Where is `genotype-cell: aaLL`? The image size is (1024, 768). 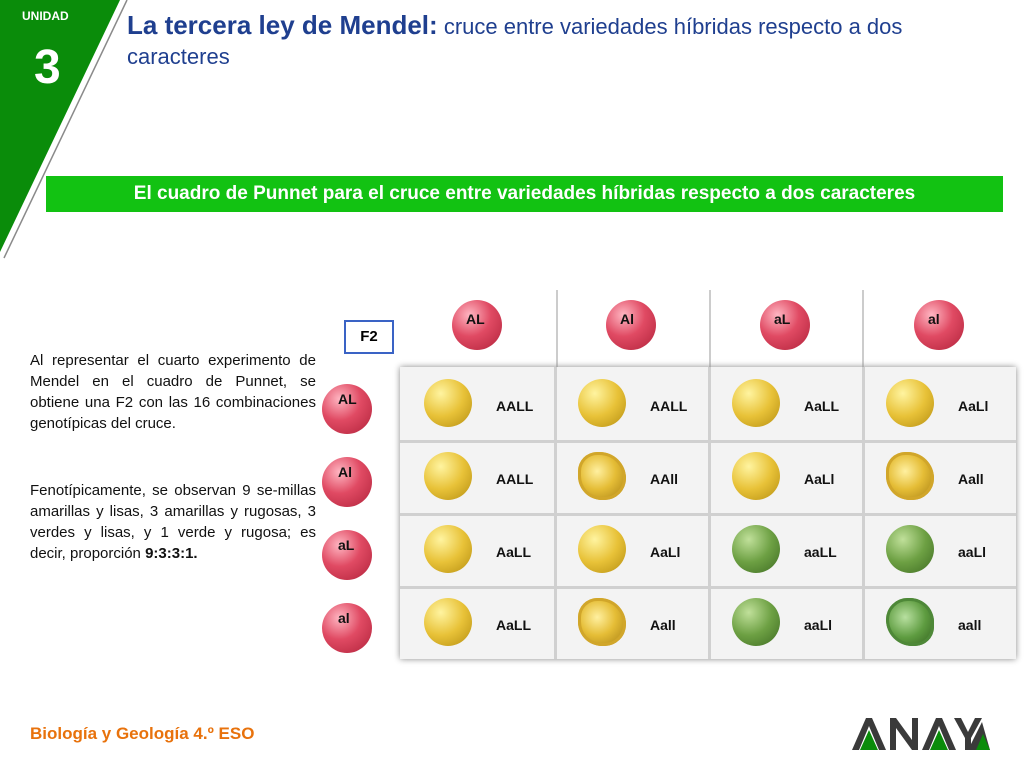 genotype-cell: aaLL is located at coordinates (820, 552).